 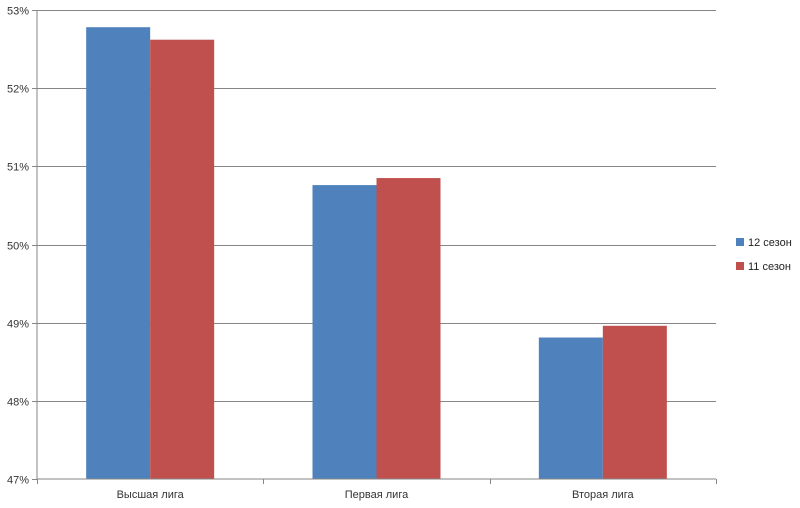 What do you see at coordinates (18, 168) in the screenshot?
I see `y-tick-label: 51%` at bounding box center [18, 168].